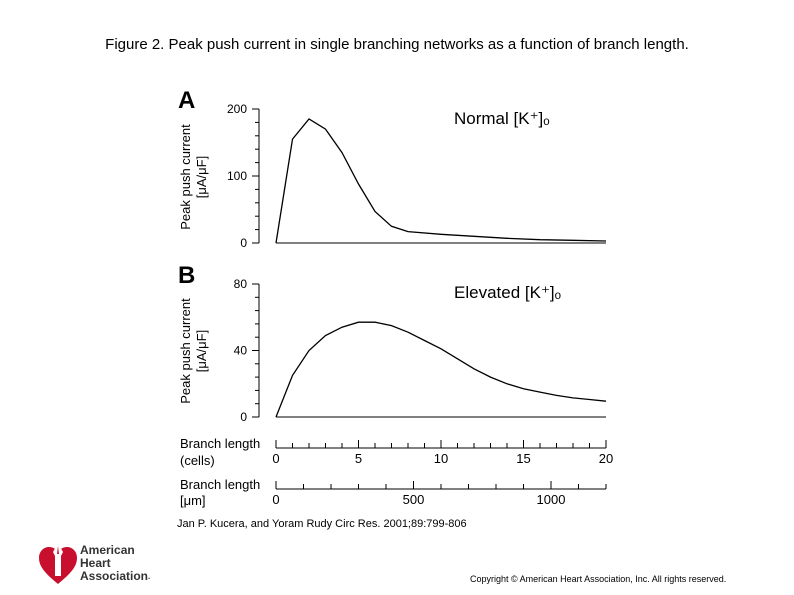 This screenshot has height=595, width=794. Describe the element at coordinates (441, 458) in the screenshot. I see `x-axis-cells-tick-label: 10` at that location.